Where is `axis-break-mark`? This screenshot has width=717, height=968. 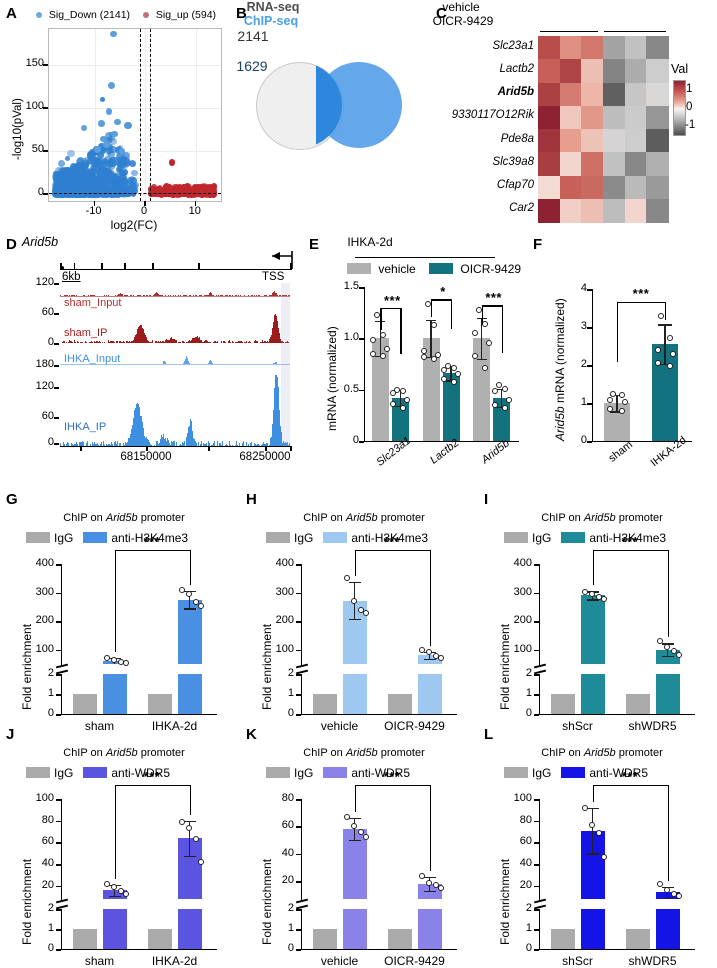 axis-break-mark is located at coordinates (540, 666).